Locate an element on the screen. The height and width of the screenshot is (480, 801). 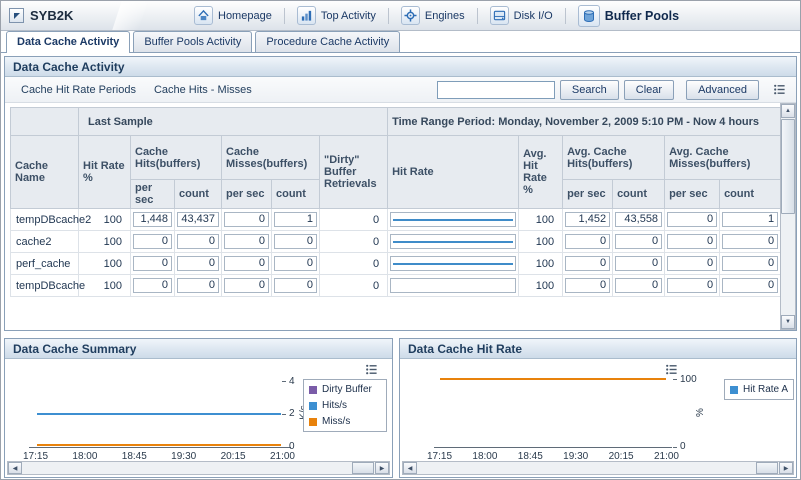
legend-label: Hits/s is located at coordinates (334, 405).